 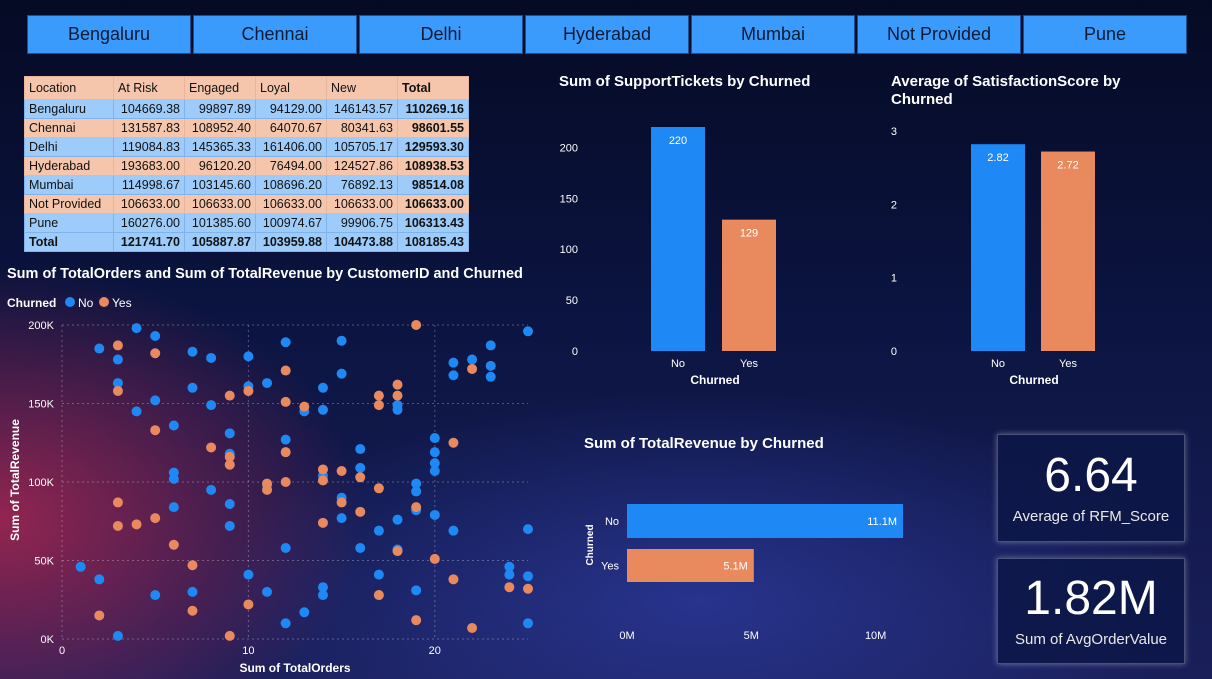 I want to click on revenue-bar-yes, so click(x=690, y=565).